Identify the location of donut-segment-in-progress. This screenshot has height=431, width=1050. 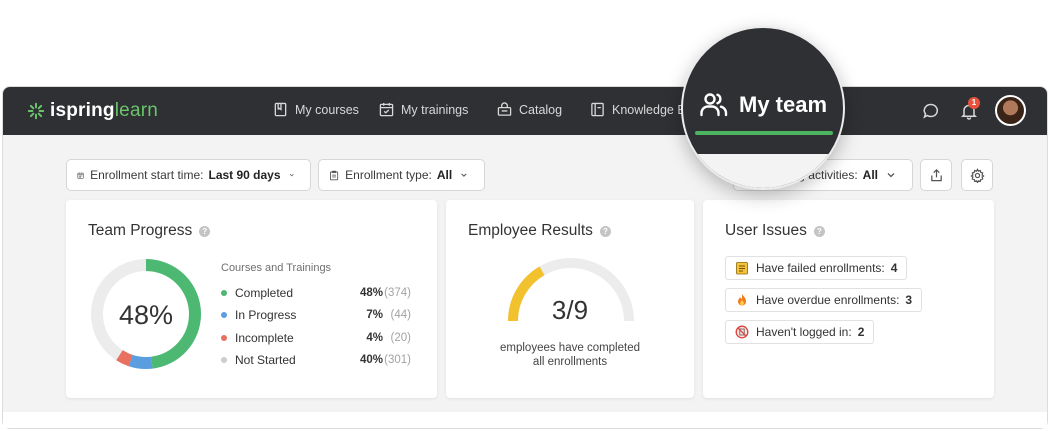
(146, 314).